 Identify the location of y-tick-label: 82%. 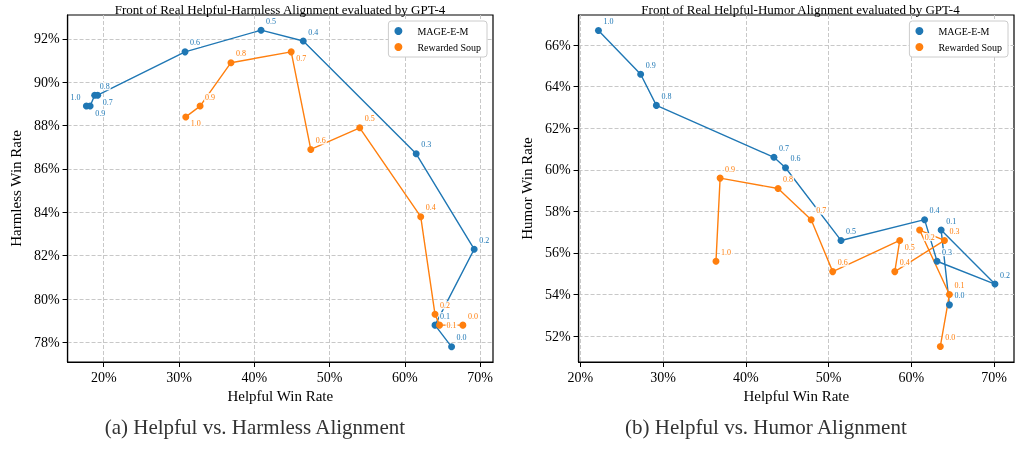
(46, 256).